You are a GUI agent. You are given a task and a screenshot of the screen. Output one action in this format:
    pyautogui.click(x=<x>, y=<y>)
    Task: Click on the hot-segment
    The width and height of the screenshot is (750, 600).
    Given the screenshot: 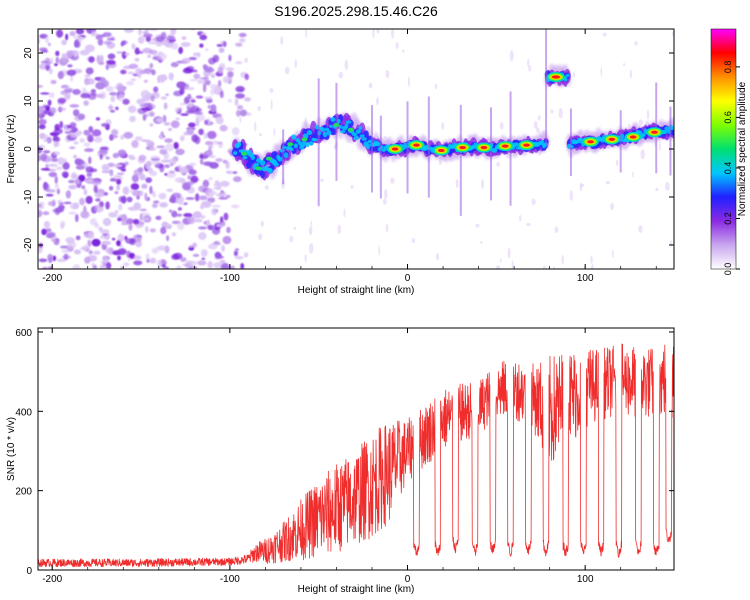 What is the action you would take?
    pyautogui.click(x=556, y=77)
    